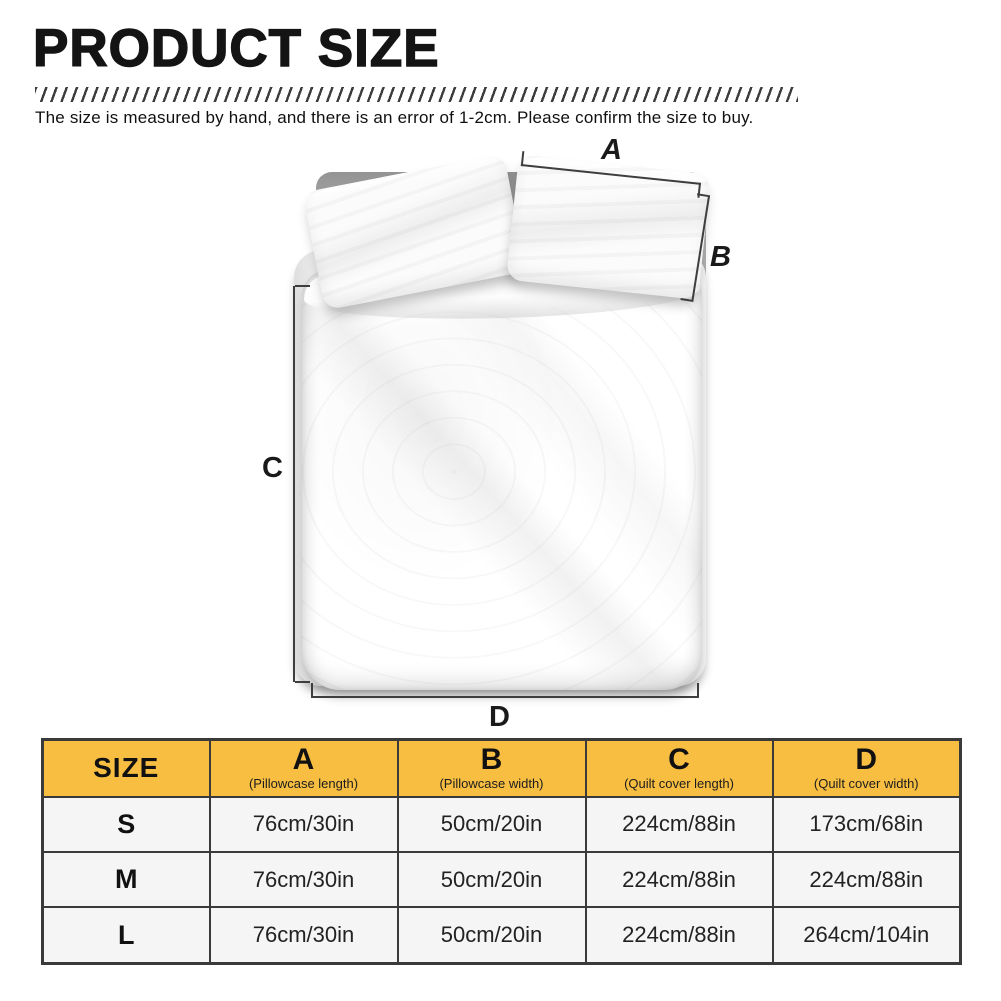  I want to click on column-sublabel-c: (Quilt cover length), so click(679, 784).